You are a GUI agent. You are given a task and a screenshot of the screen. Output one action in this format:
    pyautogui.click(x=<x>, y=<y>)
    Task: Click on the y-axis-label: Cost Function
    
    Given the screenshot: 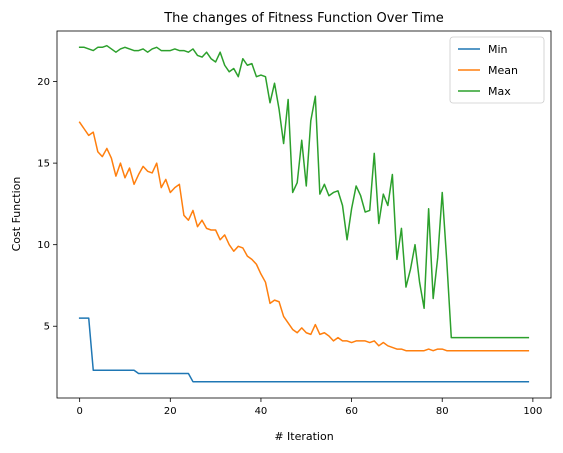 What is the action you would take?
    pyautogui.click(x=16, y=214)
    